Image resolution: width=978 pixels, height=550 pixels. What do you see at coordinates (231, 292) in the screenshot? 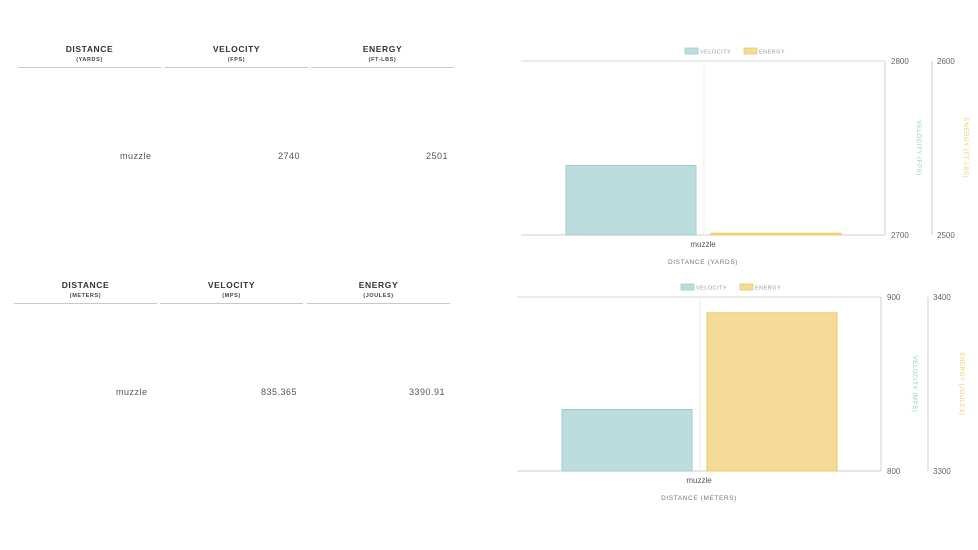
I see `header-velocity: VELOCITY (MPS)` at bounding box center [231, 292].